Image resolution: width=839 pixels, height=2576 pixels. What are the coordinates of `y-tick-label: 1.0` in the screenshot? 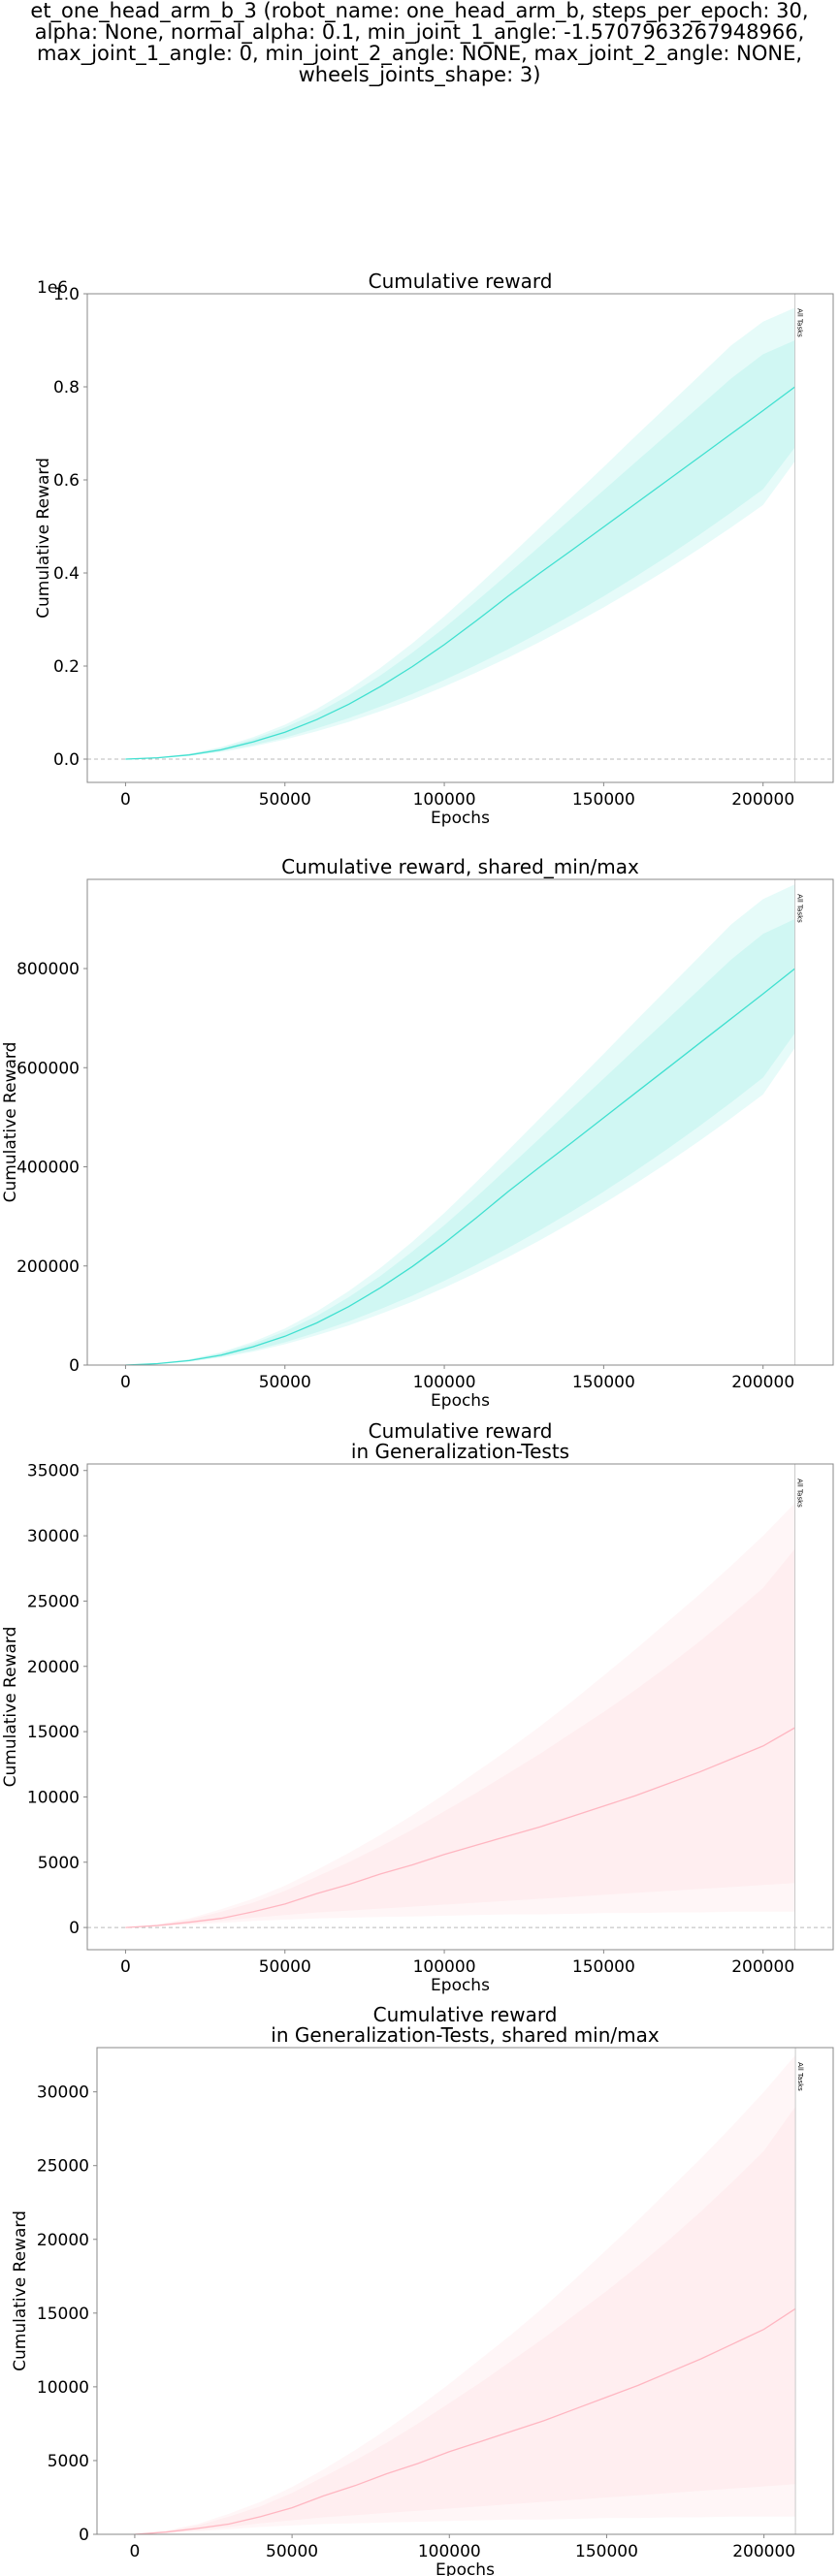 It's located at (66, 294).